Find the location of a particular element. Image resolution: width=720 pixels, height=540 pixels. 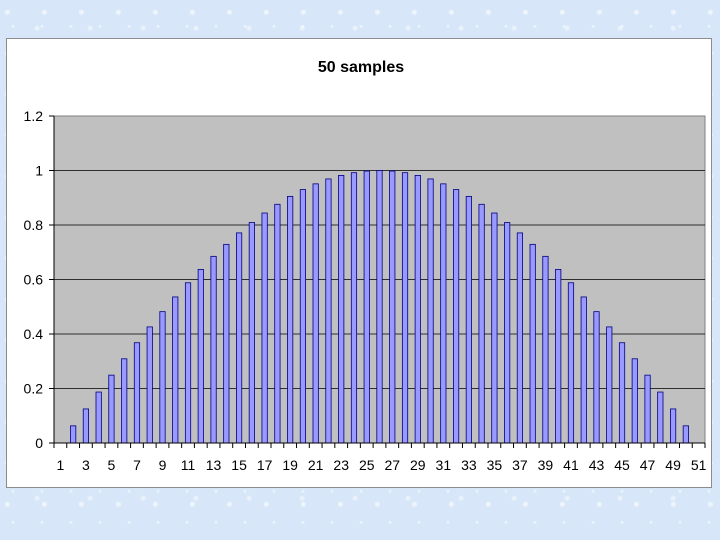

x-tick-label: 9 is located at coordinates (163, 465).